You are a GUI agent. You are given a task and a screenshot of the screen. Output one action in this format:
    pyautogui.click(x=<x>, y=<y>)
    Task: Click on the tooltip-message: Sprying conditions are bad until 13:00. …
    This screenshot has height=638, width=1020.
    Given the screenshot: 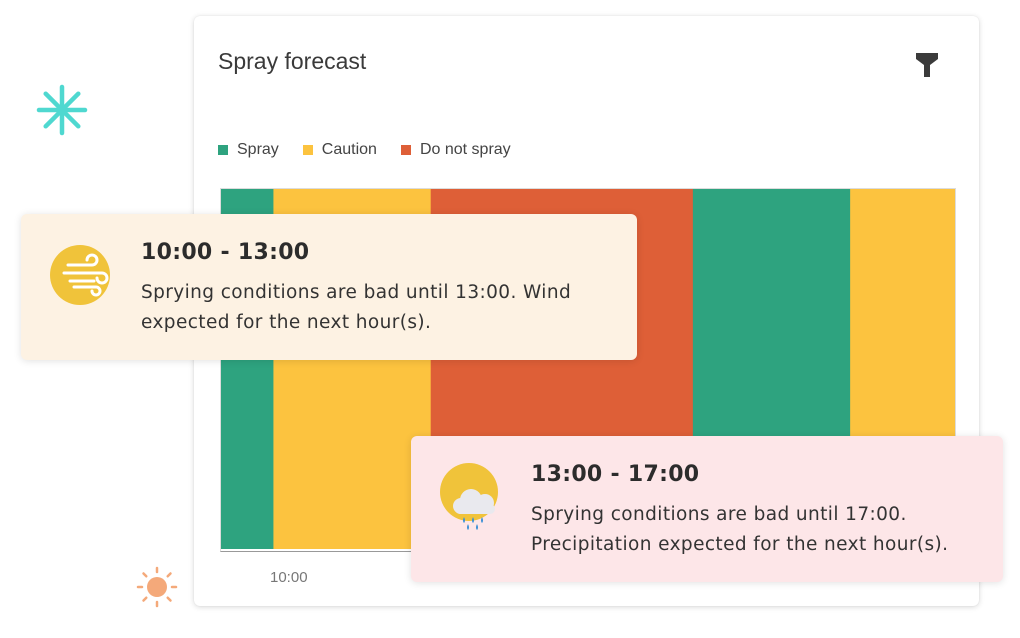 What is the action you would take?
    pyautogui.click(x=356, y=307)
    